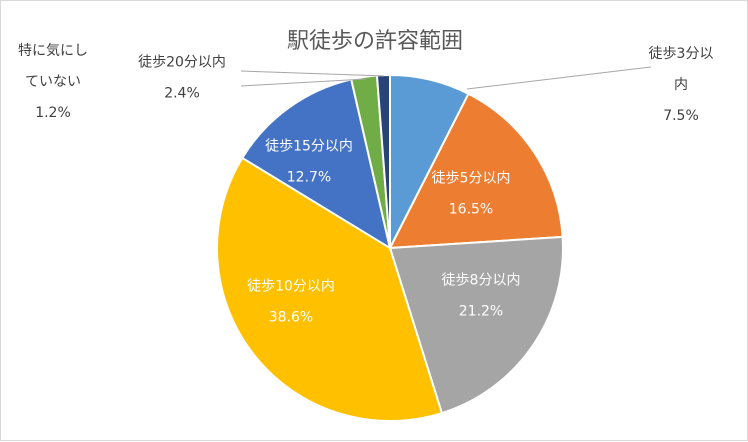 This screenshot has width=748, height=442. Describe the element at coordinates (53, 51) in the screenshot. I see `data-label-category: 特に気にし` at that location.